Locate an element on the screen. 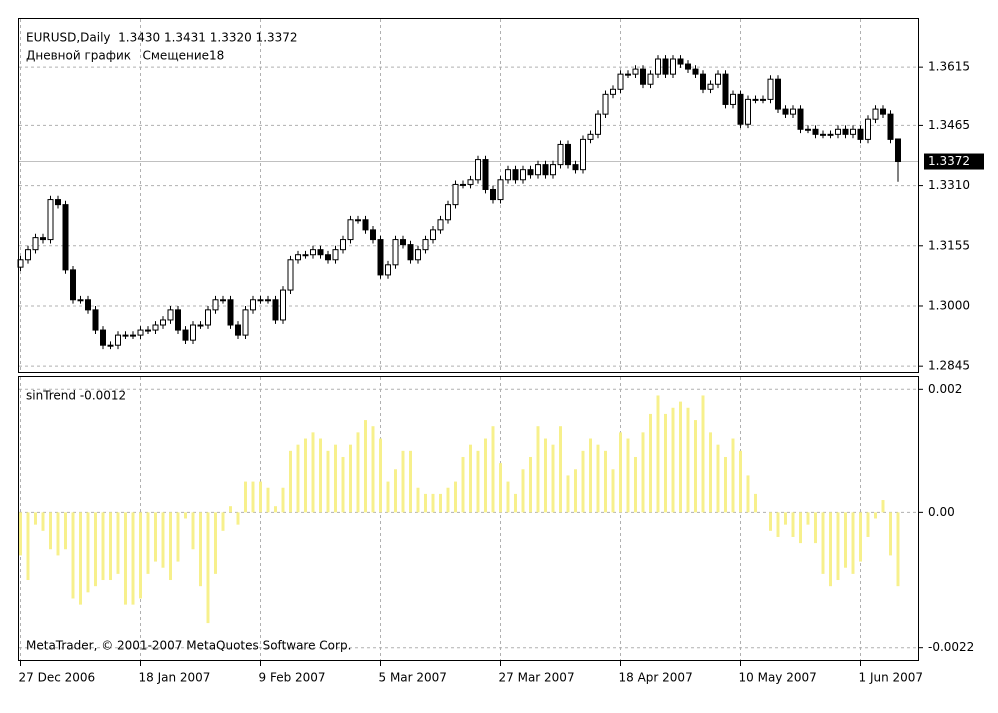 Image resolution: width=998 pixels, height=713 pixels. y-tick-label: -0.0022 is located at coordinates (951, 647).